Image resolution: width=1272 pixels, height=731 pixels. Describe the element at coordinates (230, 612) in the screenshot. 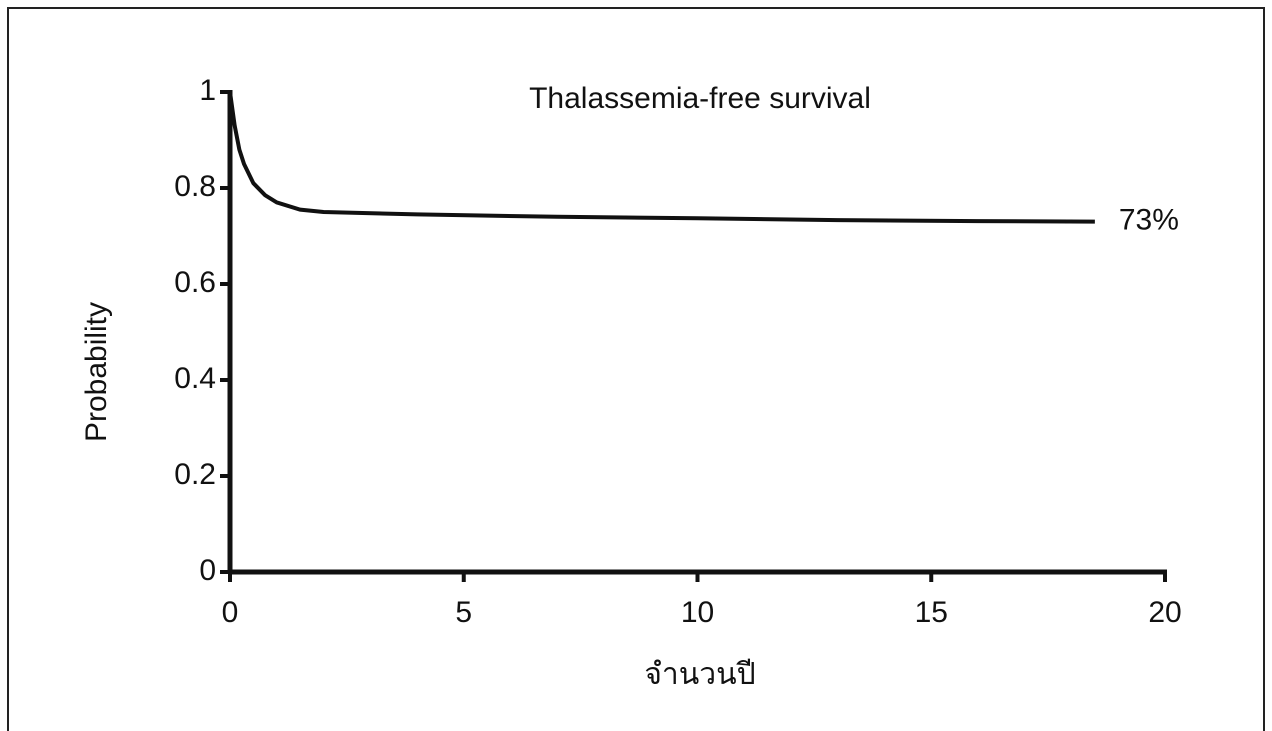

I see `x-tick-label: 0` at that location.